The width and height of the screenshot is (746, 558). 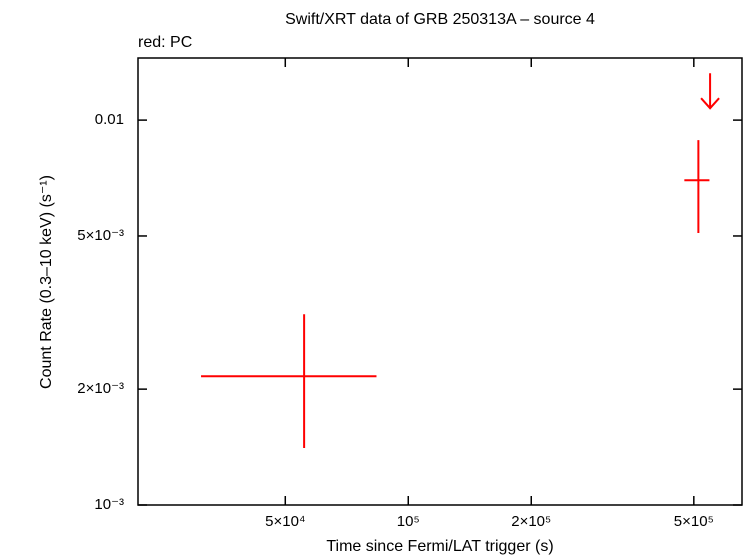 I want to click on chart-subtitle: red: PC, so click(x=165, y=42).